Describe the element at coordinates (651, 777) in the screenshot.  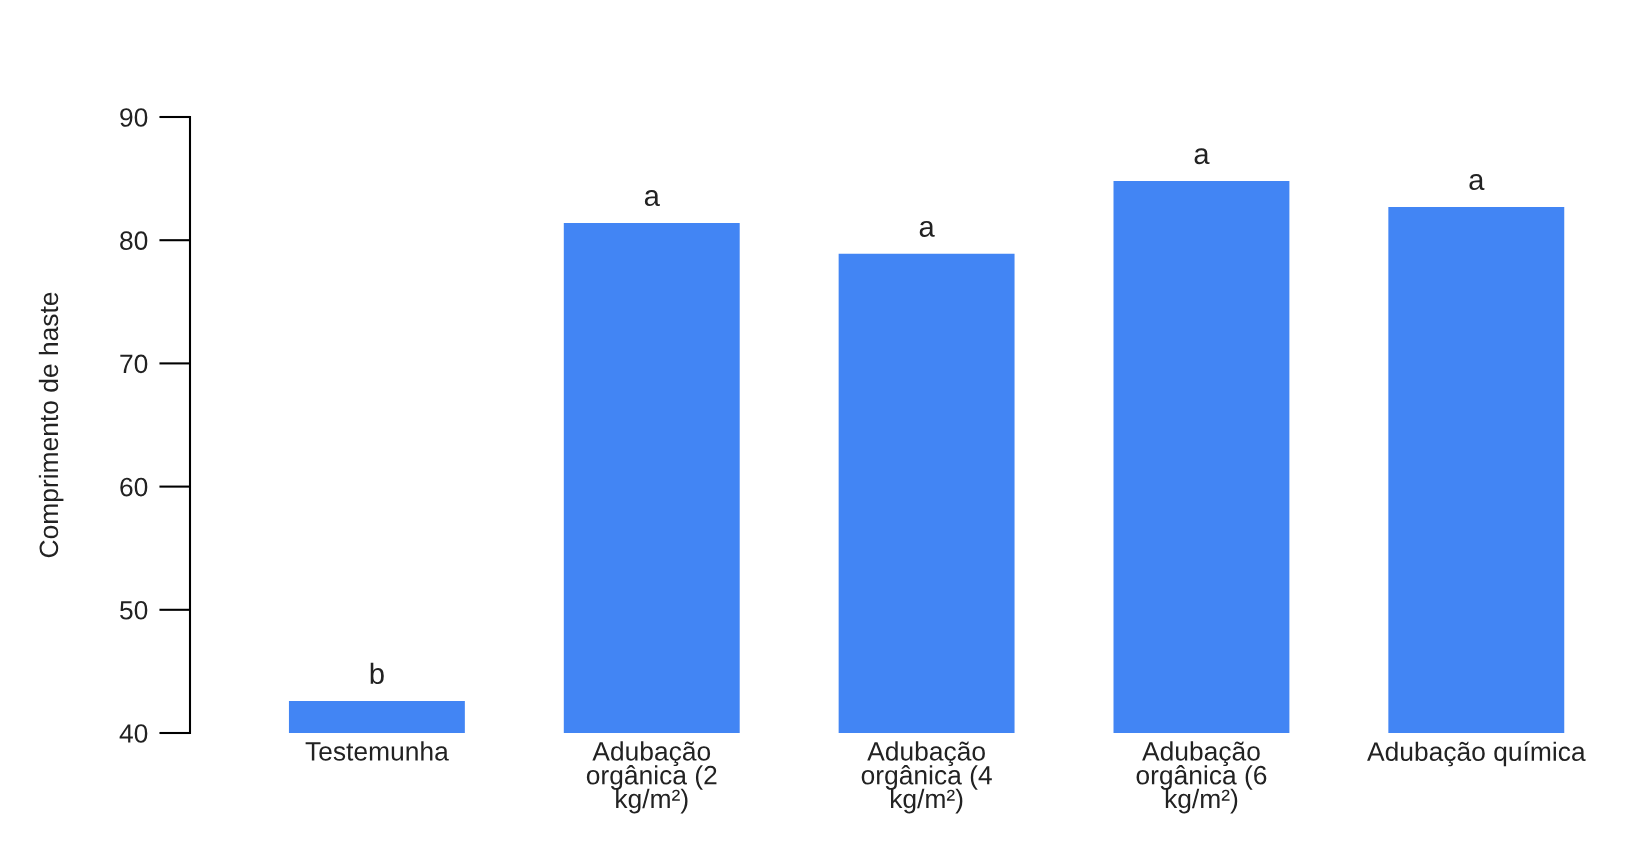
I see `x-tick-label: Adubação orgânica (2 kg/m²)` at that location.